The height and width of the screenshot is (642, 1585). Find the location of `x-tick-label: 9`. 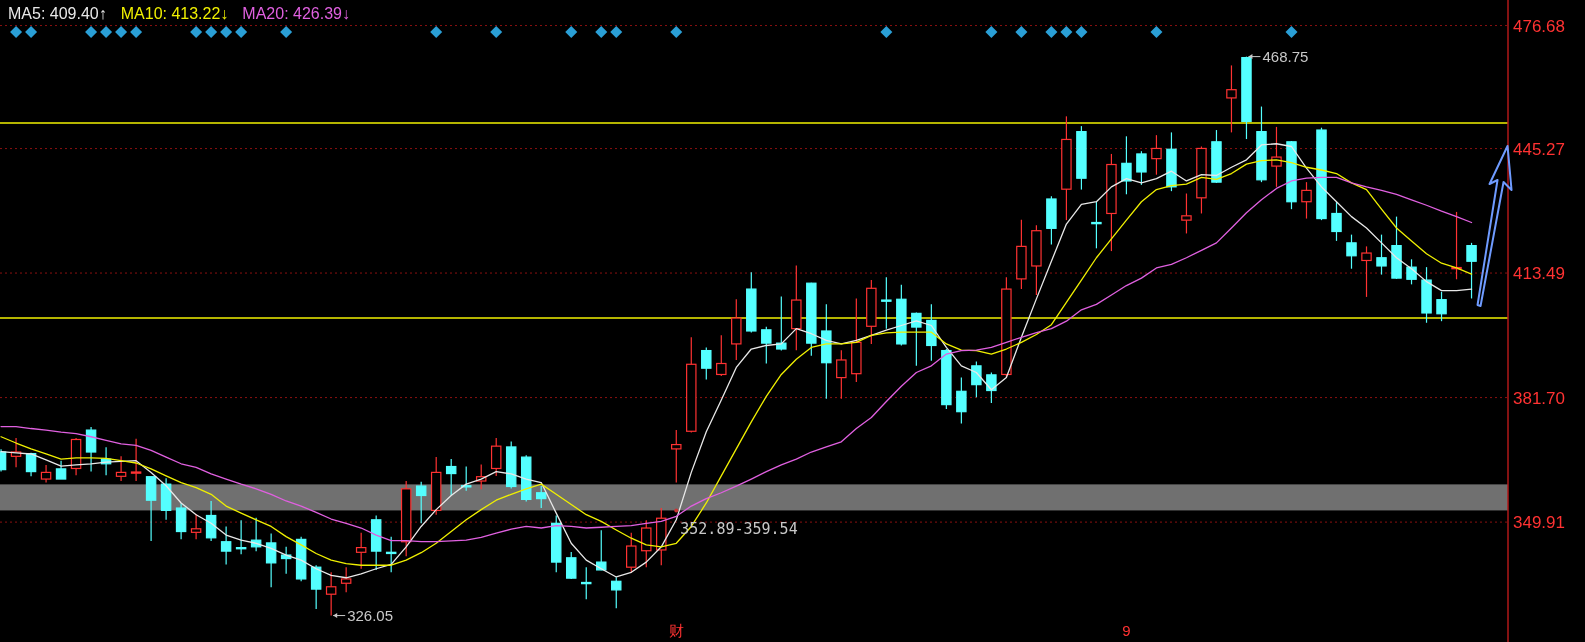

x-tick-label: 9 is located at coordinates (1126, 630).